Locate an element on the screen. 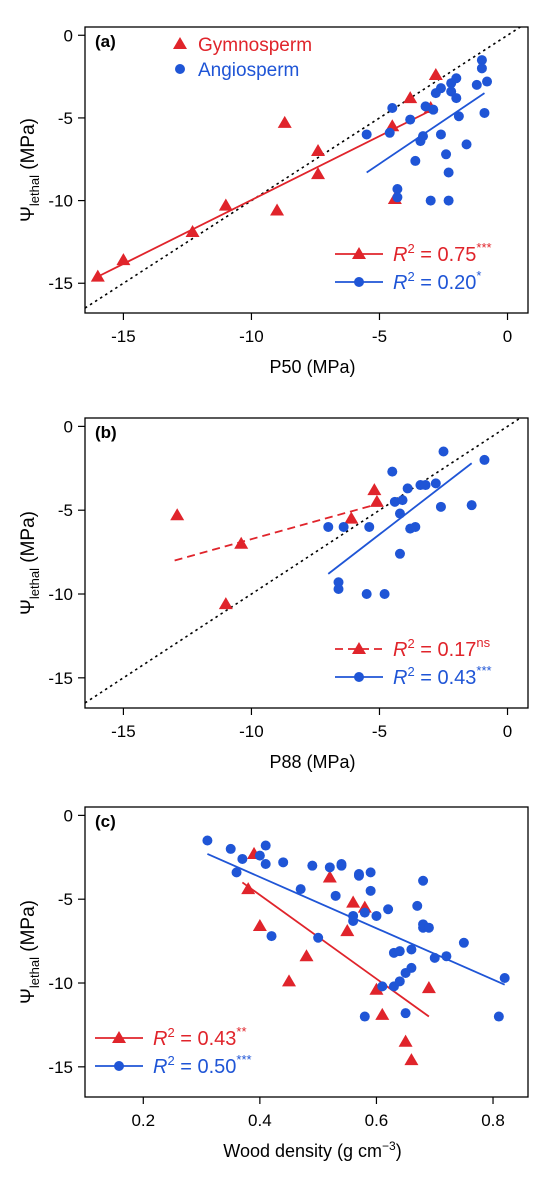 This screenshot has height=1186, width=550. x-tick-label: 0.8 is located at coordinates (493, 1120).